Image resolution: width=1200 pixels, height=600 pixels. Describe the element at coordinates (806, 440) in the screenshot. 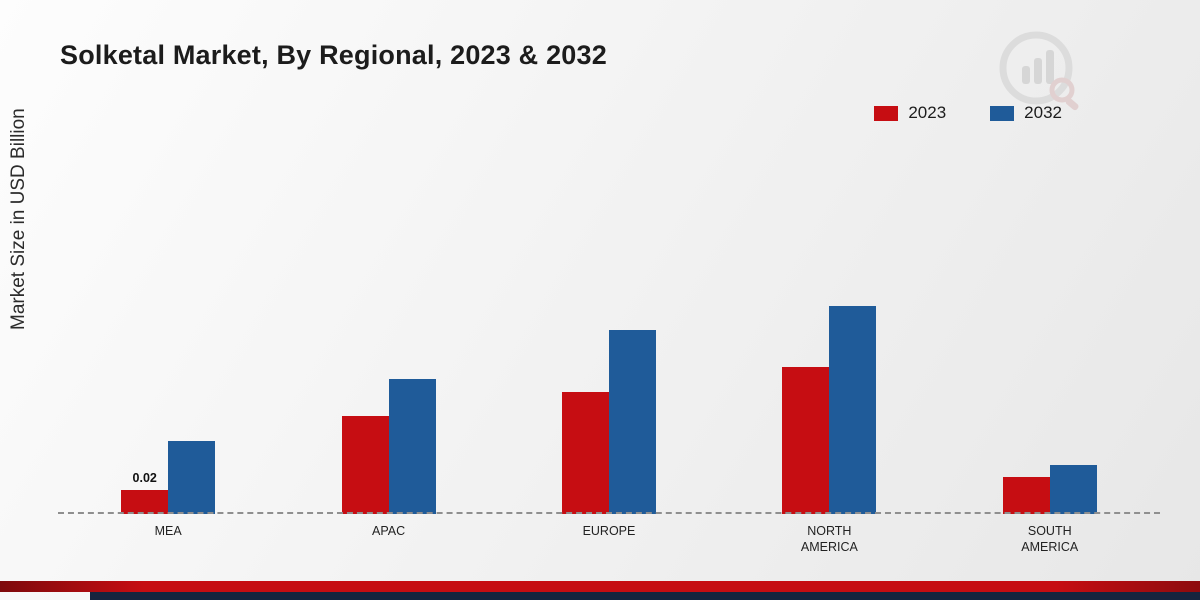

I see `bar-2023-north-america` at that location.